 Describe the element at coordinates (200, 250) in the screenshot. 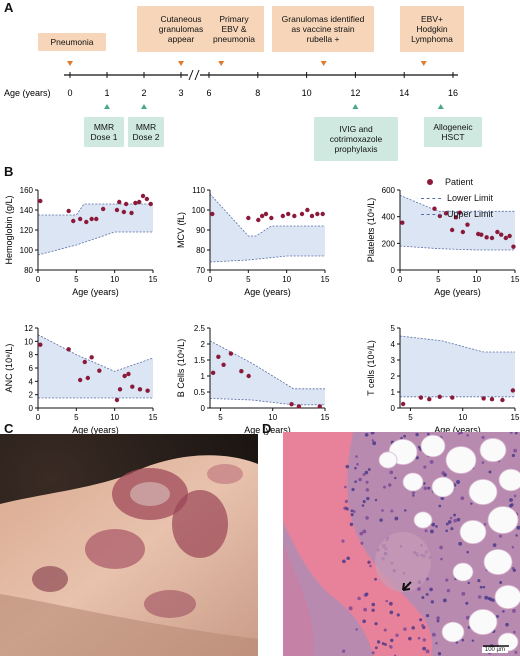

I see `y-tick-label: 80` at that location.